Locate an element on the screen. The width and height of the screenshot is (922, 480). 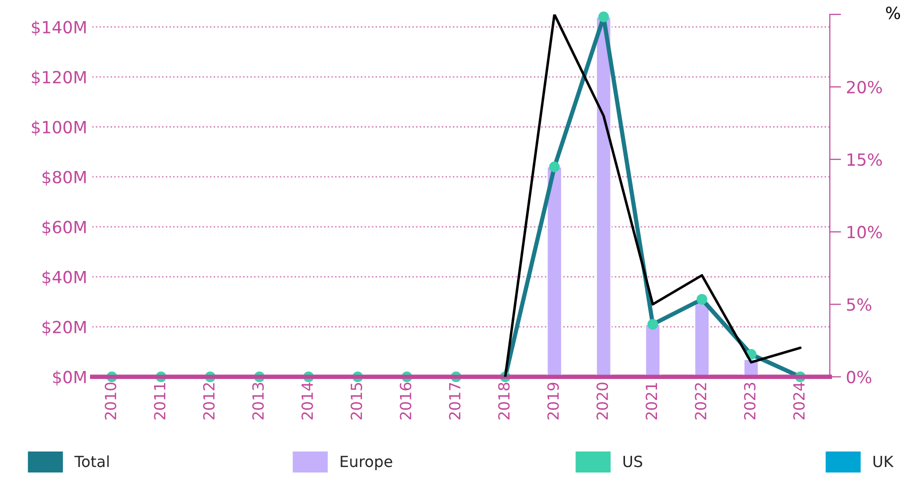
y-tick-label: $120M is located at coordinates (59, 78).